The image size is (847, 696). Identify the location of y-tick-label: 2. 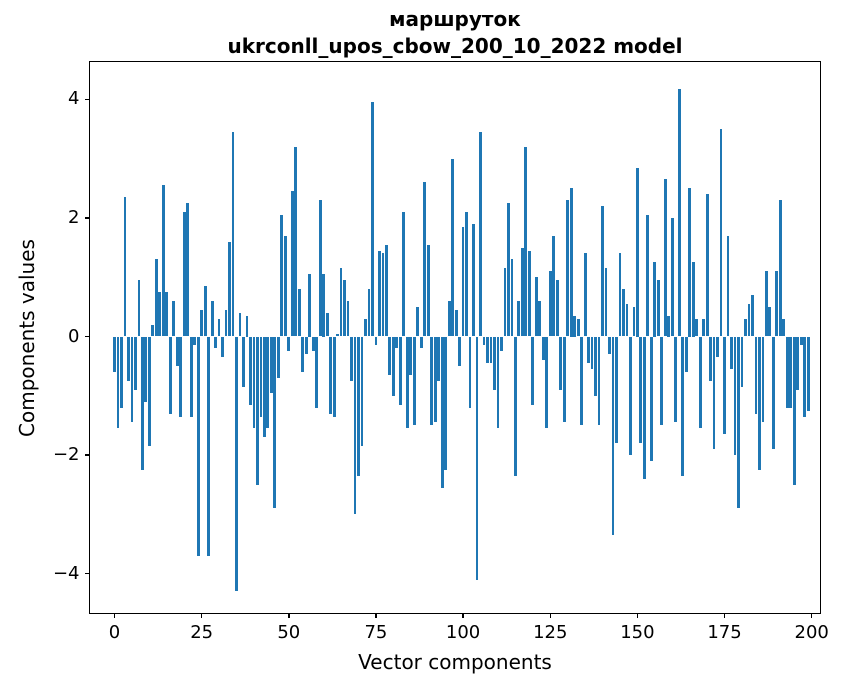
(74, 217).